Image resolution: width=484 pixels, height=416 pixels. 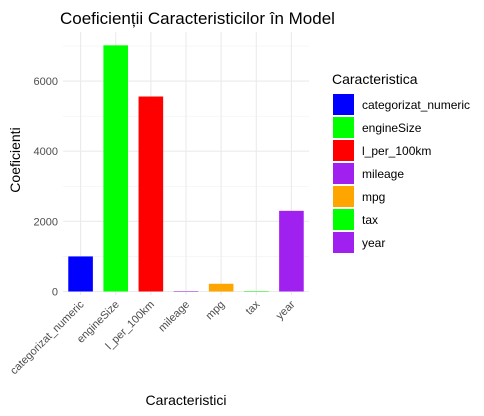 I want to click on y-axis-title: Coeficienti, so click(x=15, y=159).